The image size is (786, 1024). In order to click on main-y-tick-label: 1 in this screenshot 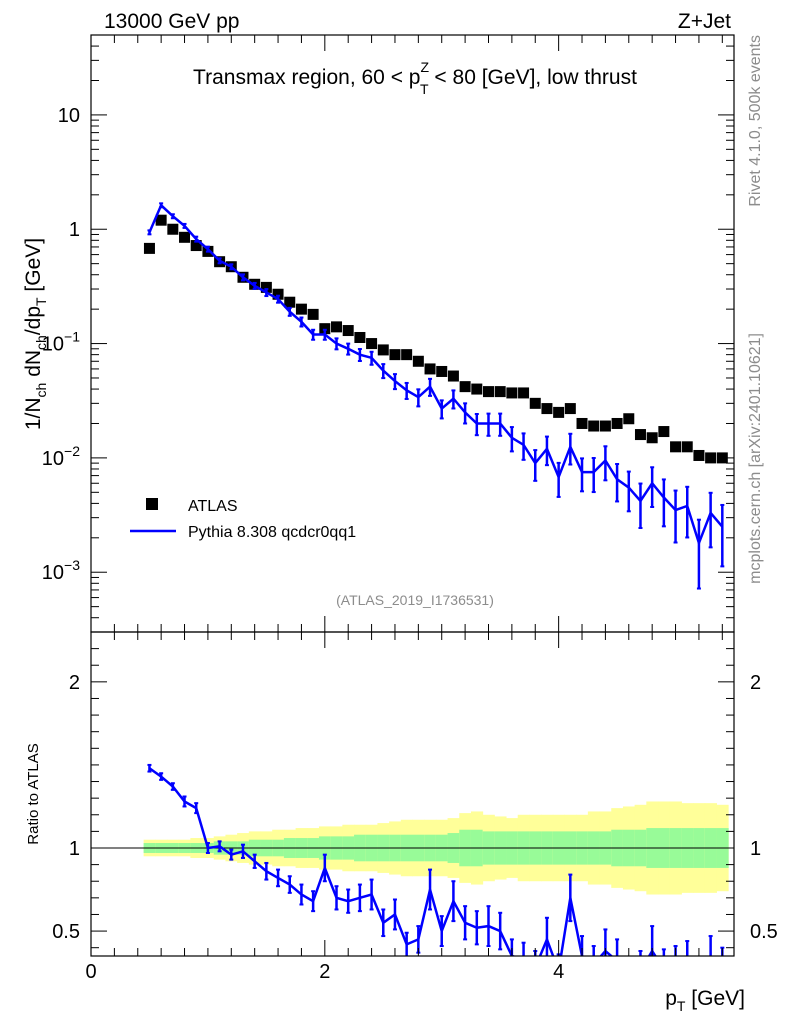, I will do `click(74, 230)`.